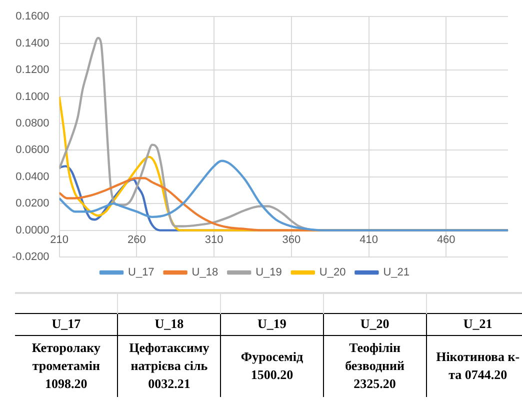 Image resolution: width=522 pixels, height=403 pixels. What do you see at coordinates (169, 366) in the screenshot?
I see `text: Цефотаксиму натрієва сіль 0032.21` at bounding box center [169, 366].